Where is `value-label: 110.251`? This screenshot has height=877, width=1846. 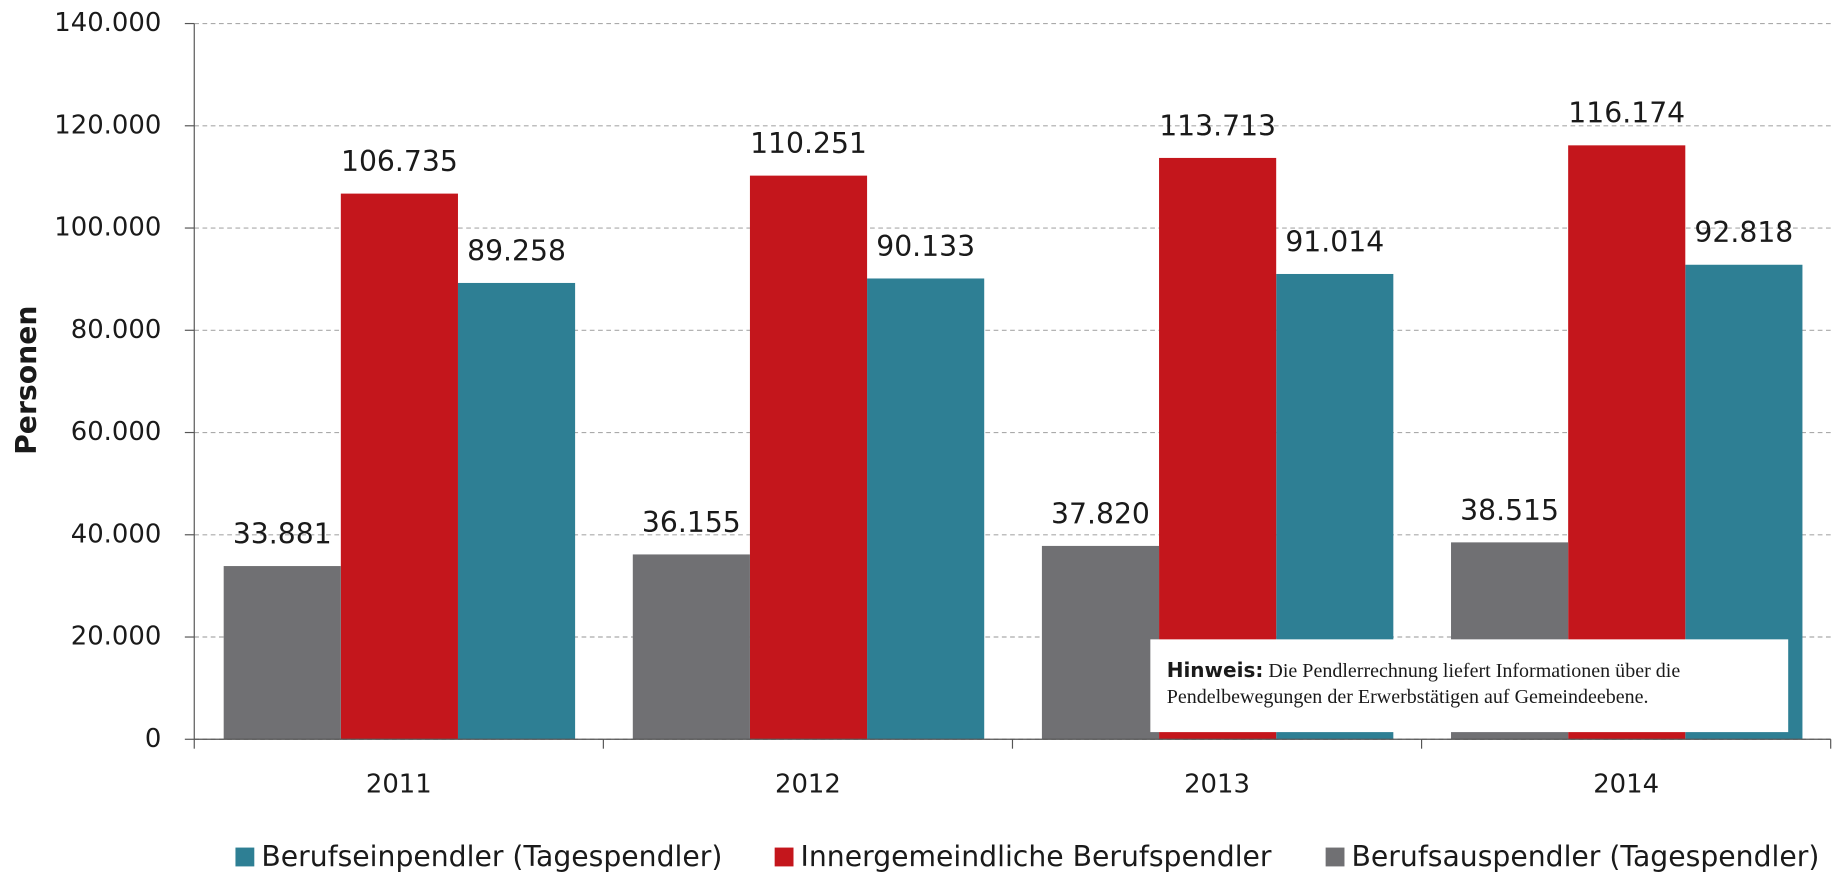 value-label: 110.251 is located at coordinates (808, 143).